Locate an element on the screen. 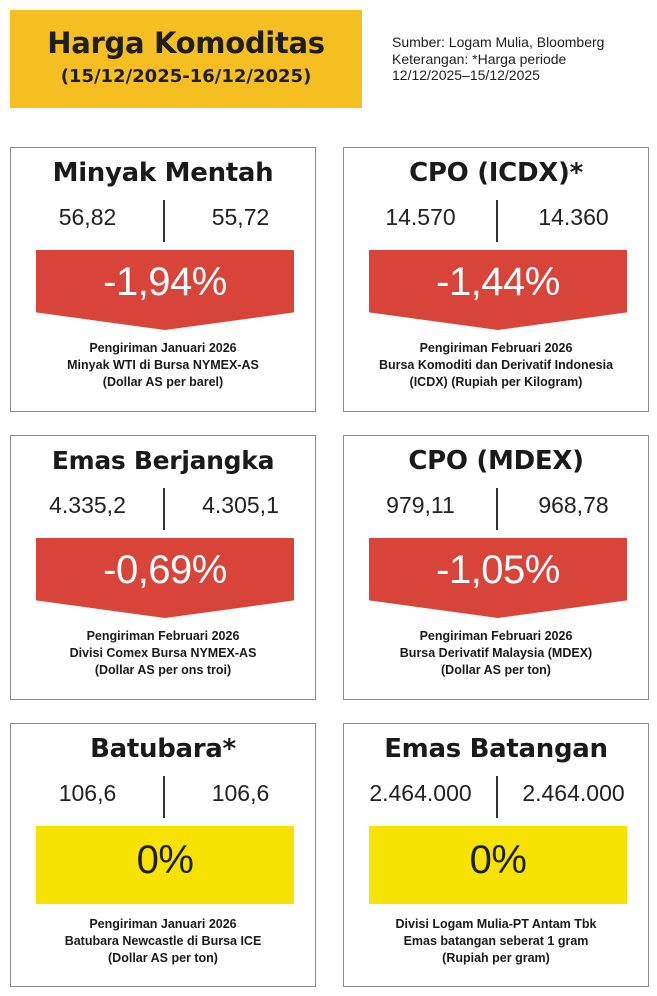 This screenshot has width=657, height=996. previous-price: 106,6 is located at coordinates (87, 793).